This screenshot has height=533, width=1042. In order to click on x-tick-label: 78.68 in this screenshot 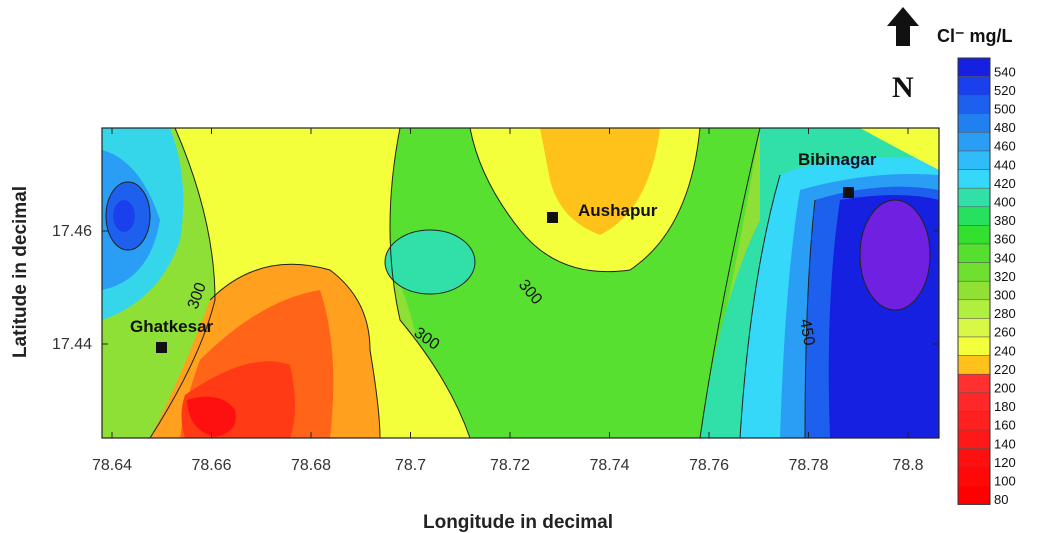, I will do `click(311, 465)`.